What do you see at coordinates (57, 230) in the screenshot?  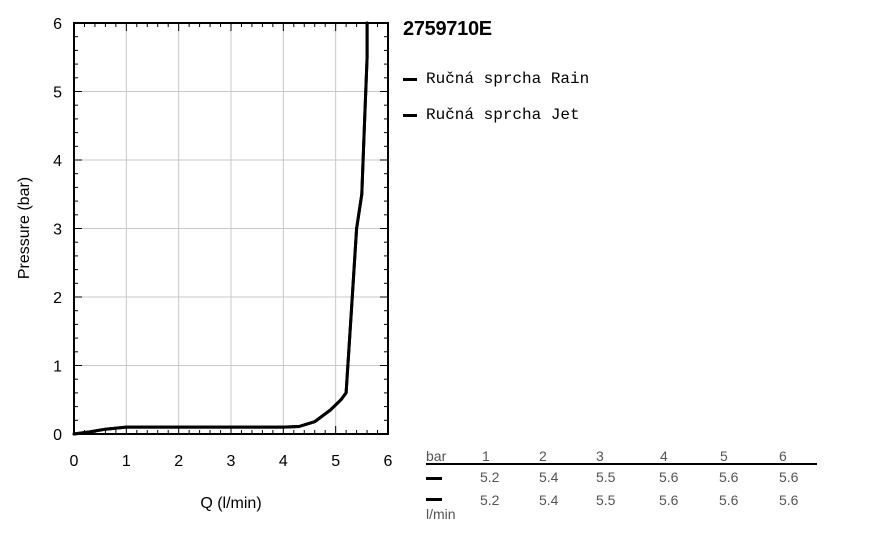 I see `y-tick-label: 3` at bounding box center [57, 230].